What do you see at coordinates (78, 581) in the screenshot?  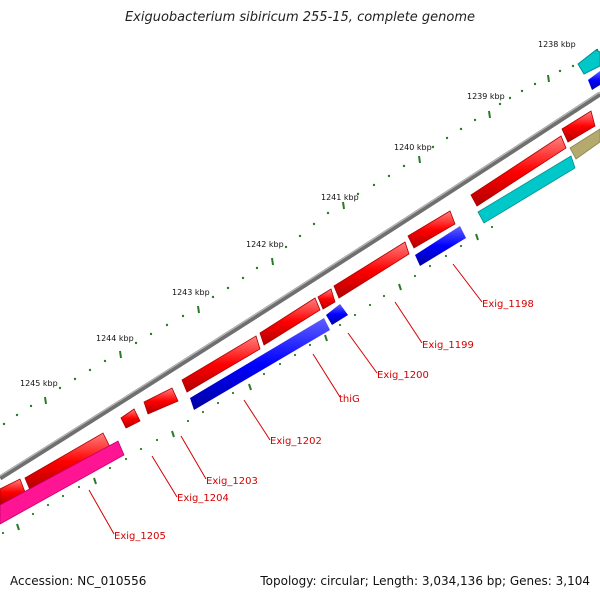 I see `accession-text: Accession: NC_010556` at bounding box center [78, 581].